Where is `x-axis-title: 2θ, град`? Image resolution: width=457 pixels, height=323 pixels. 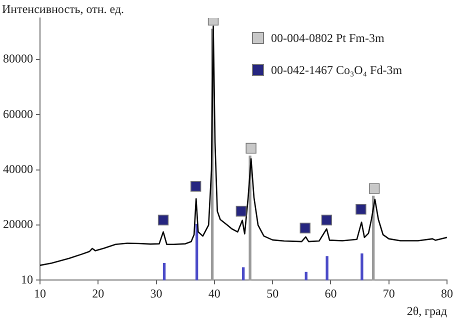 x-axis-title: 2θ, град is located at coordinates (426, 311).